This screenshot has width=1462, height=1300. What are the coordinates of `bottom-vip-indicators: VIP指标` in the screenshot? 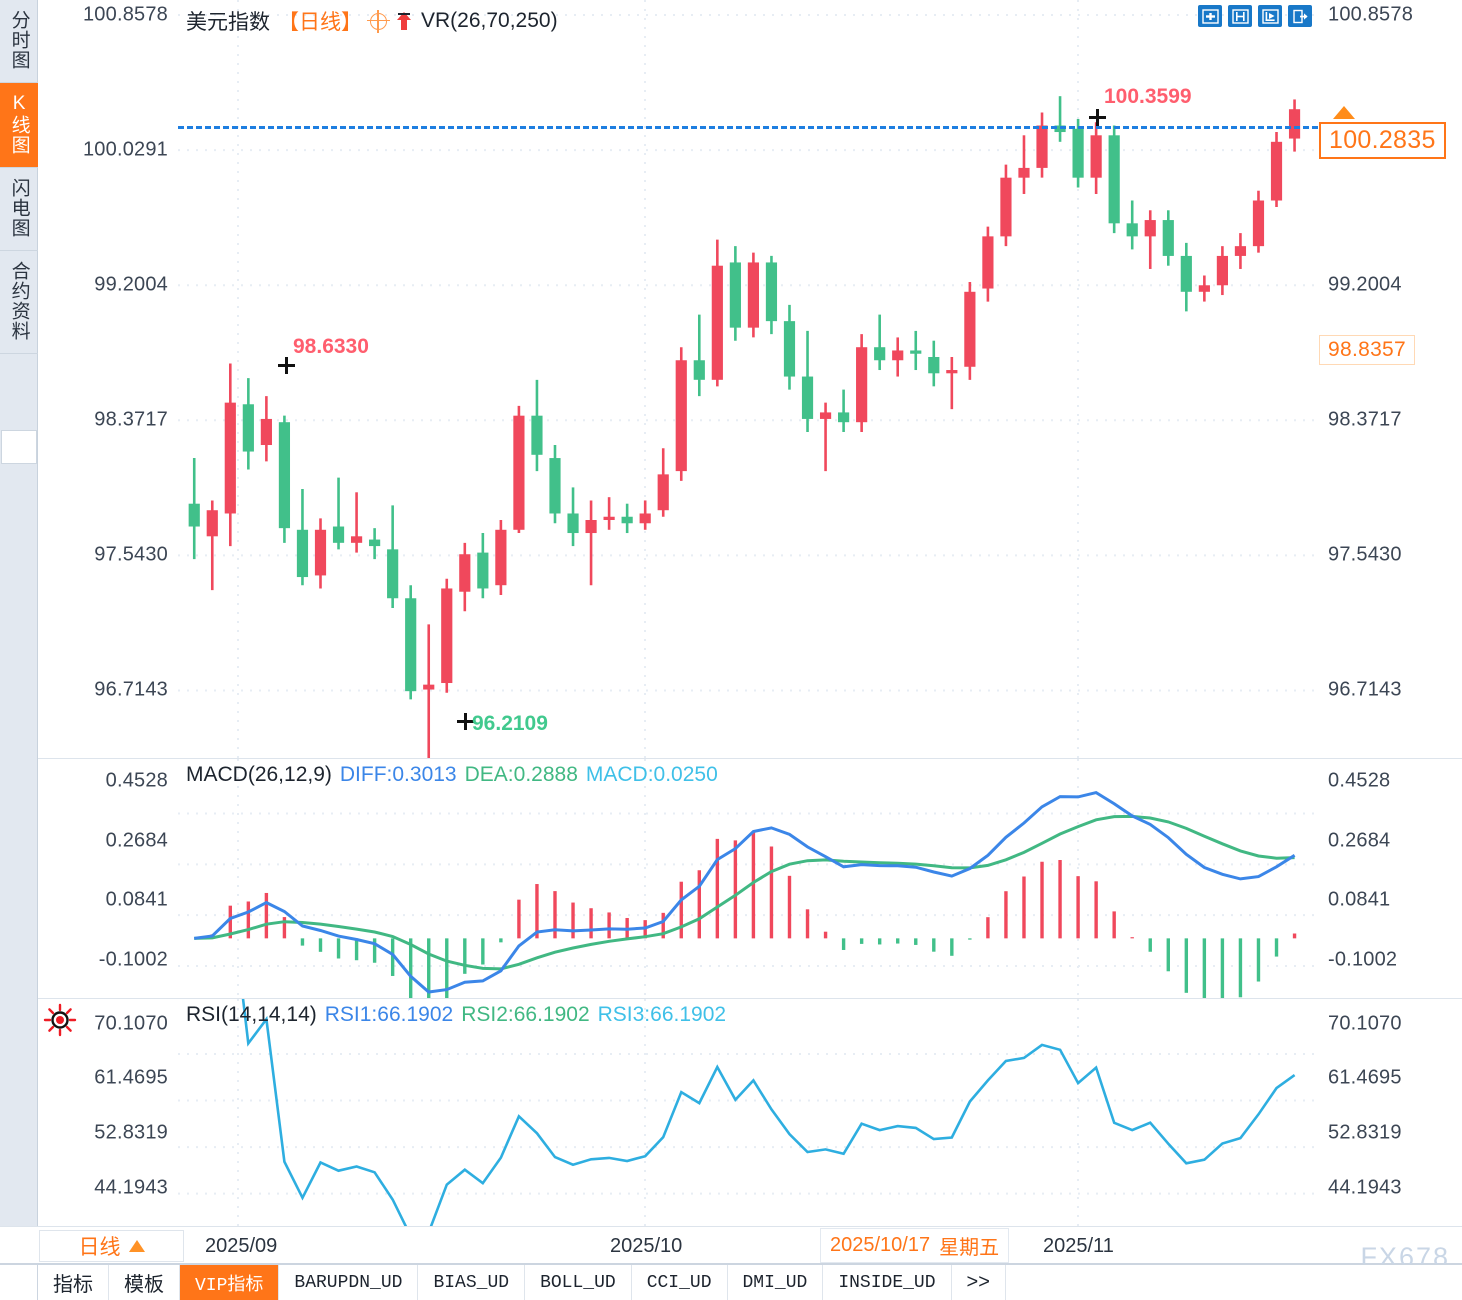 It's located at (230, 1282).